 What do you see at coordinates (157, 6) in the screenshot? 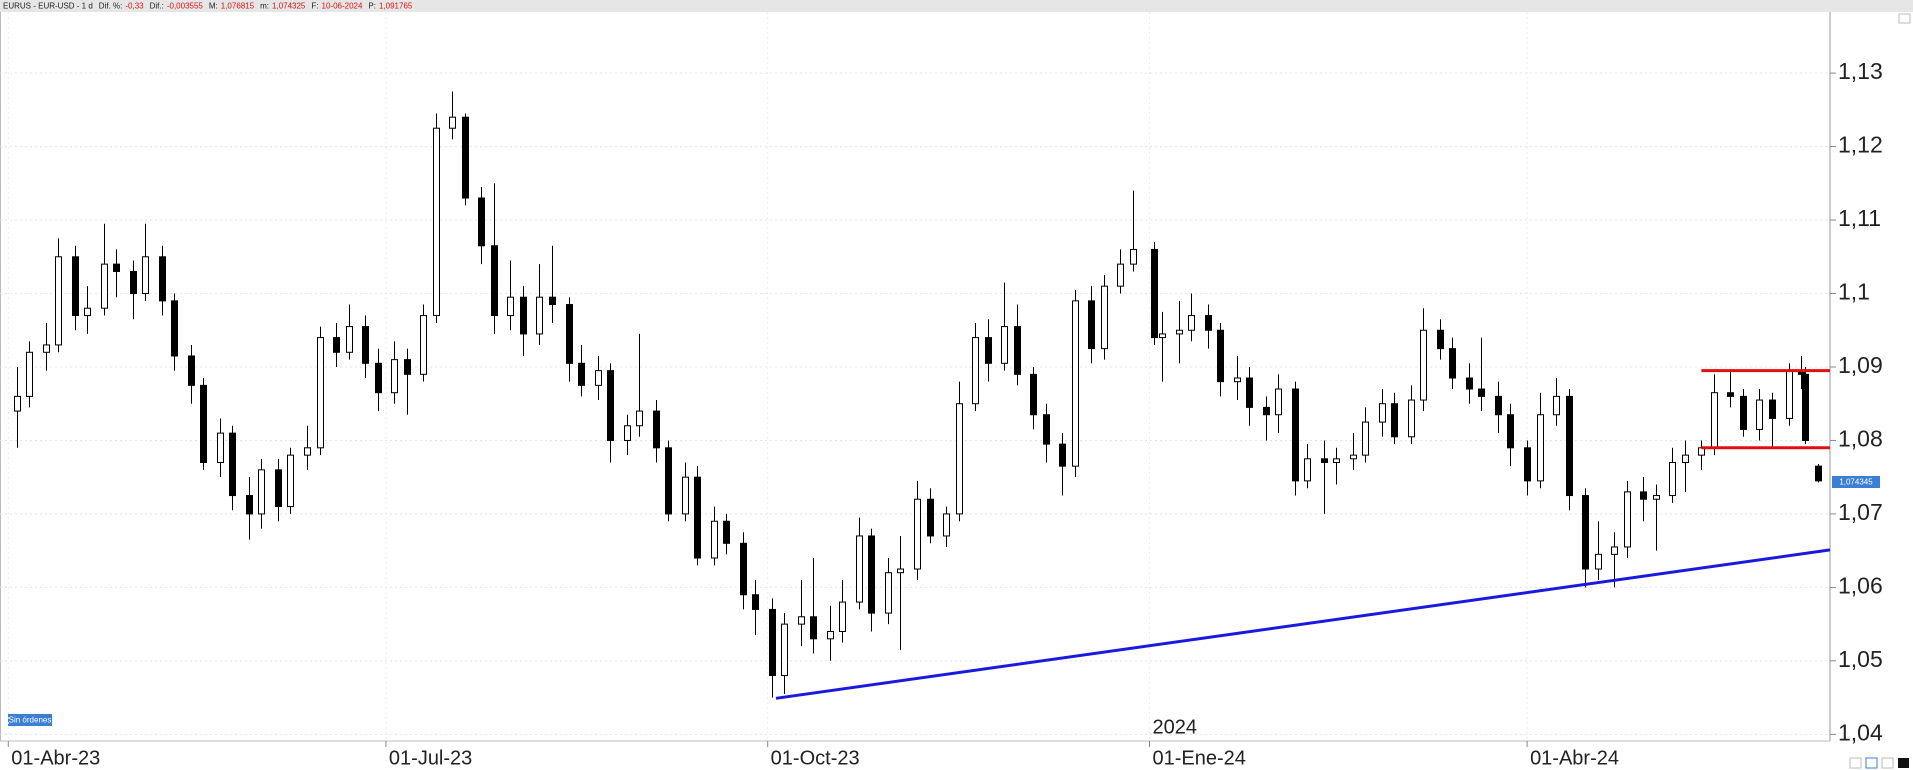
I see `header-label: Dif.:` at bounding box center [157, 6].